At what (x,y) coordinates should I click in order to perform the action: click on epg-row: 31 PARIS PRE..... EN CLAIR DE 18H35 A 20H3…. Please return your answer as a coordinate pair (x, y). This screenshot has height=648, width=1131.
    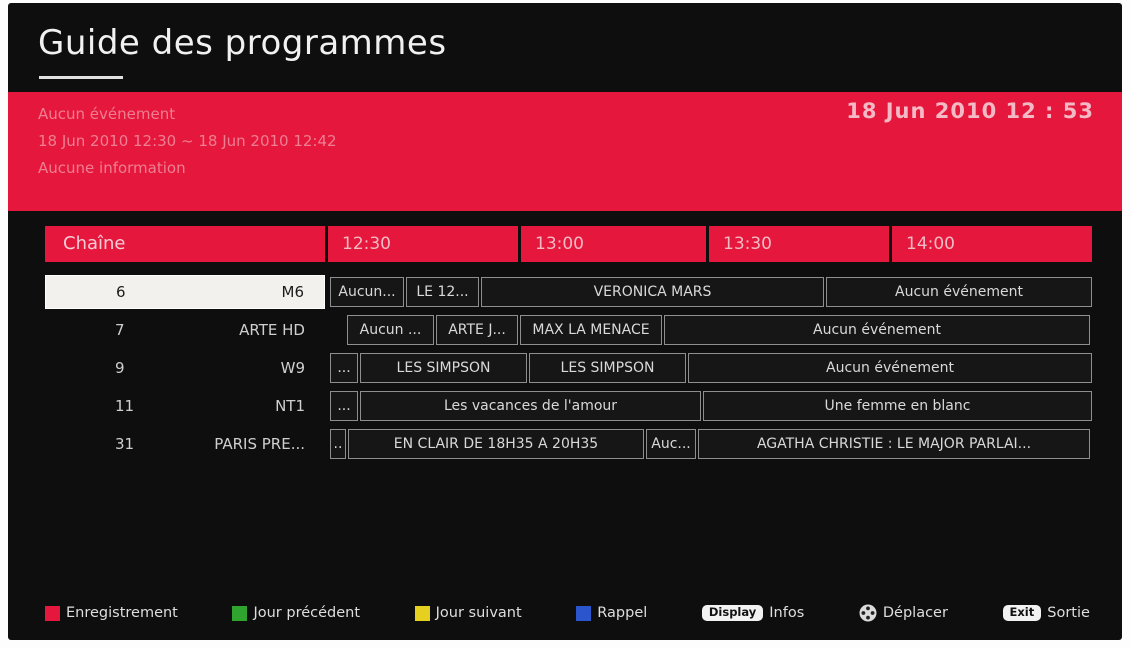
    Looking at the image, I should click on (571, 444).